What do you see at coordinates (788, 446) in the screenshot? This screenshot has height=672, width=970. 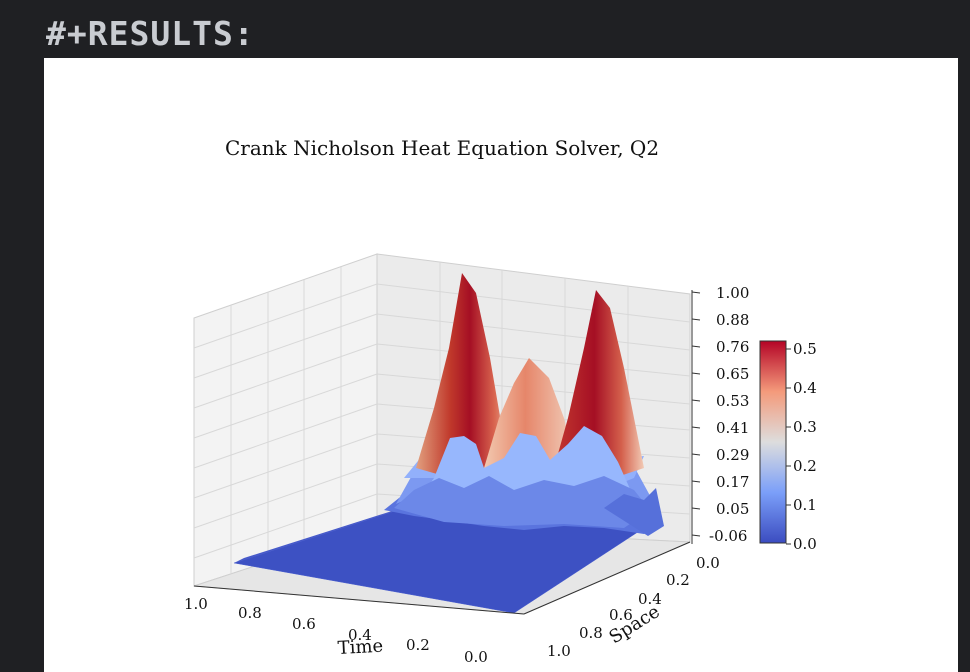 I see `colorbar-ticks` at bounding box center [788, 446].